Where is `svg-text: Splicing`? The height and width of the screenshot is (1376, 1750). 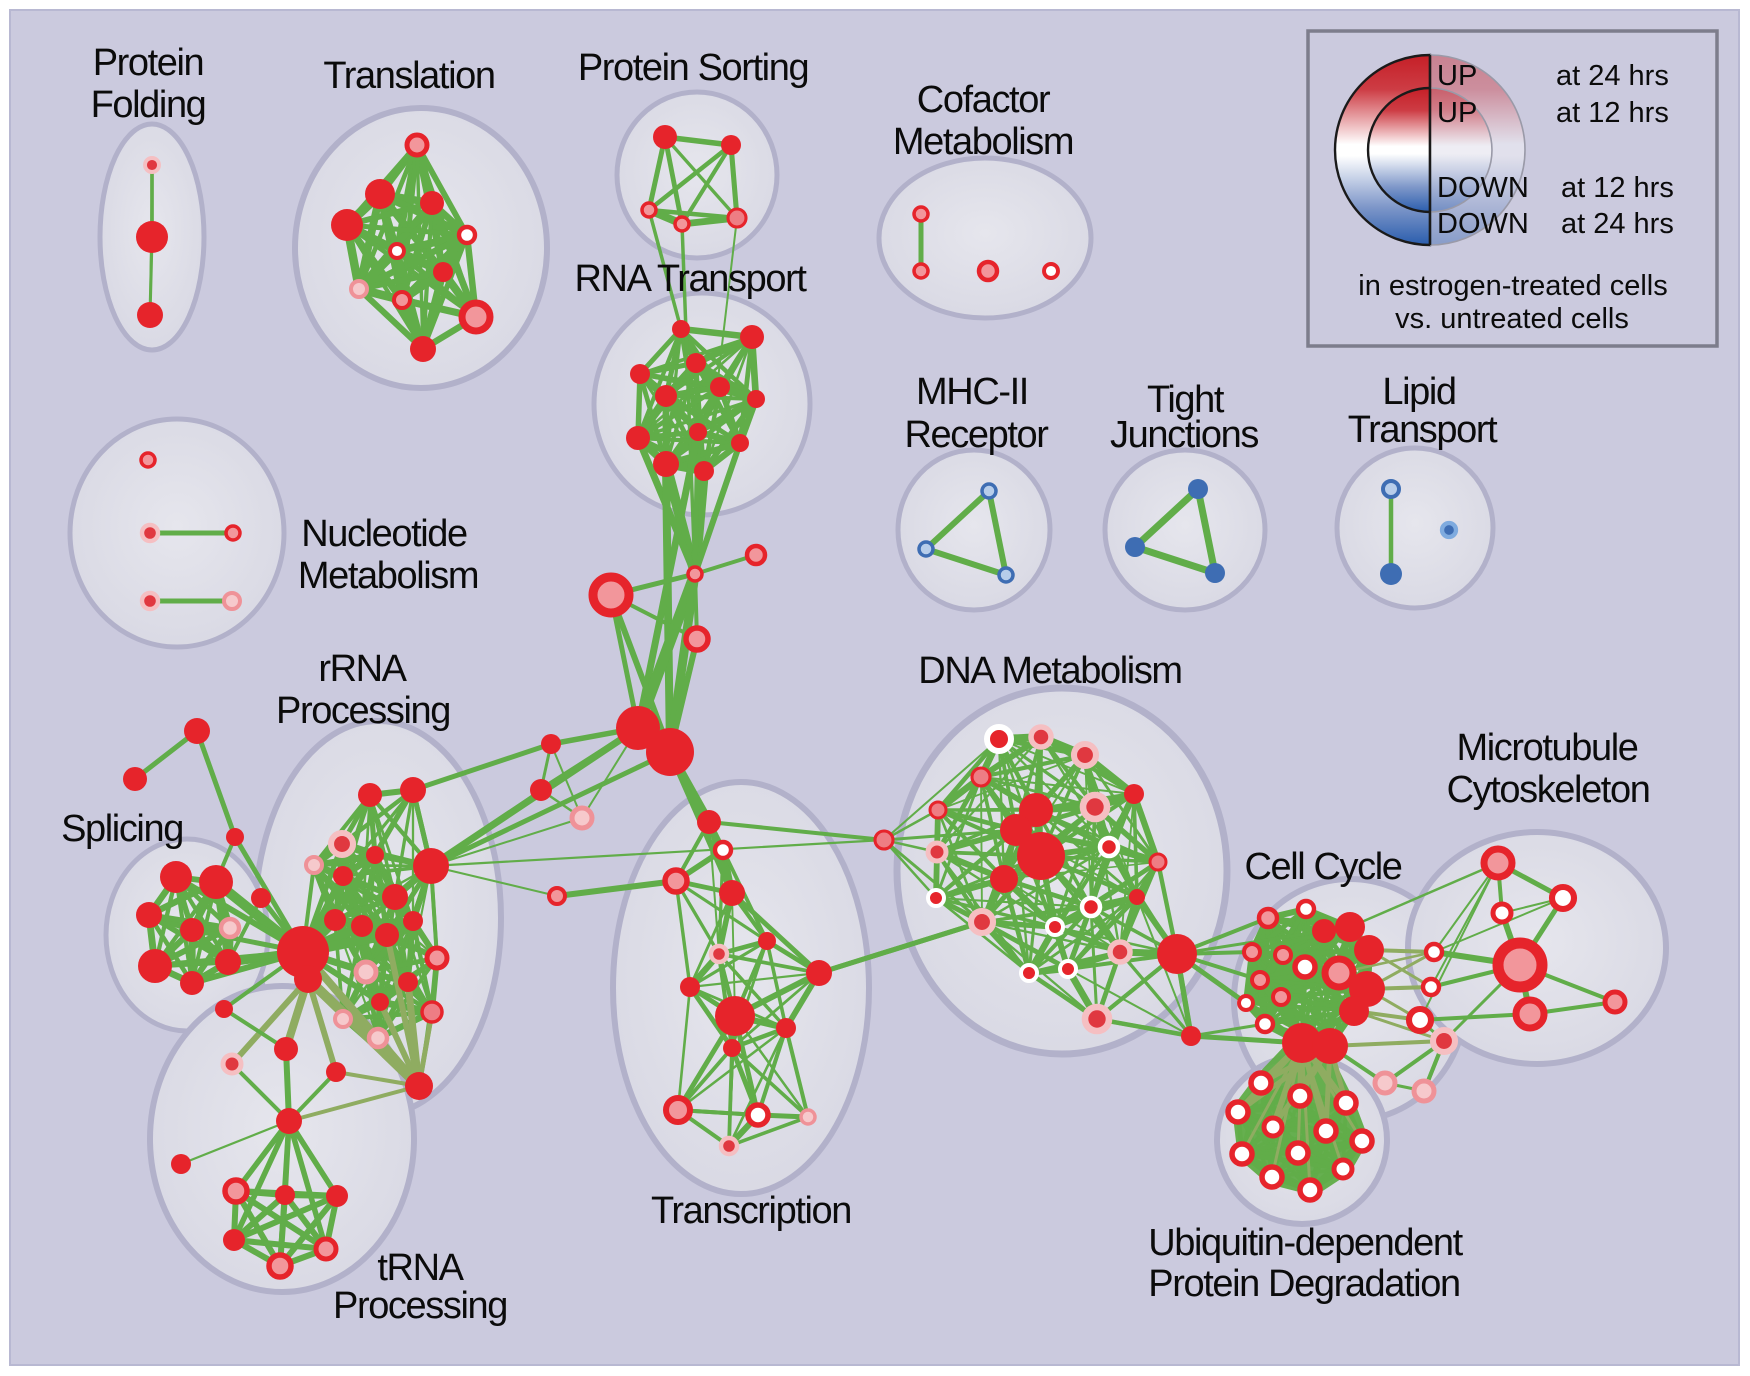
svg-text: Splicing is located at coordinates (122, 829).